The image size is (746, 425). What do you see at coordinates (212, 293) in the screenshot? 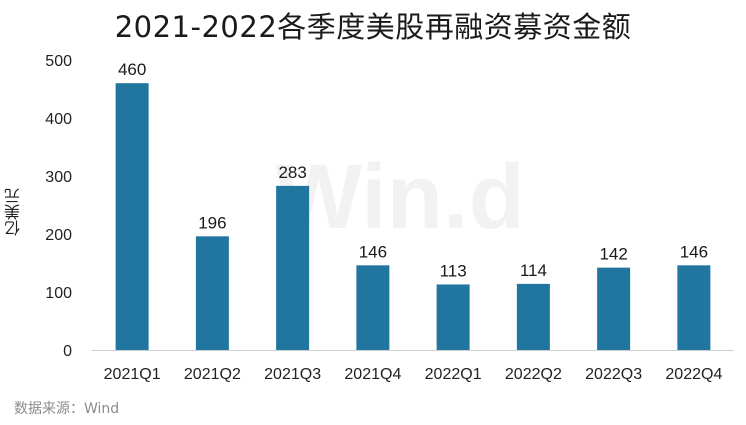
I see `bar-2021Q2` at bounding box center [212, 293].